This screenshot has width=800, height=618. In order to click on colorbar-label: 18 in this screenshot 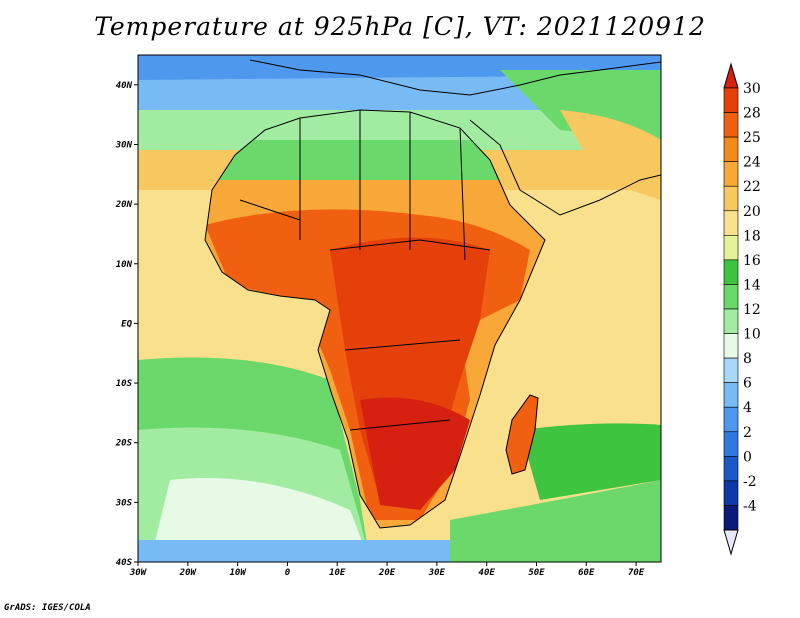, I will do `click(752, 236)`.